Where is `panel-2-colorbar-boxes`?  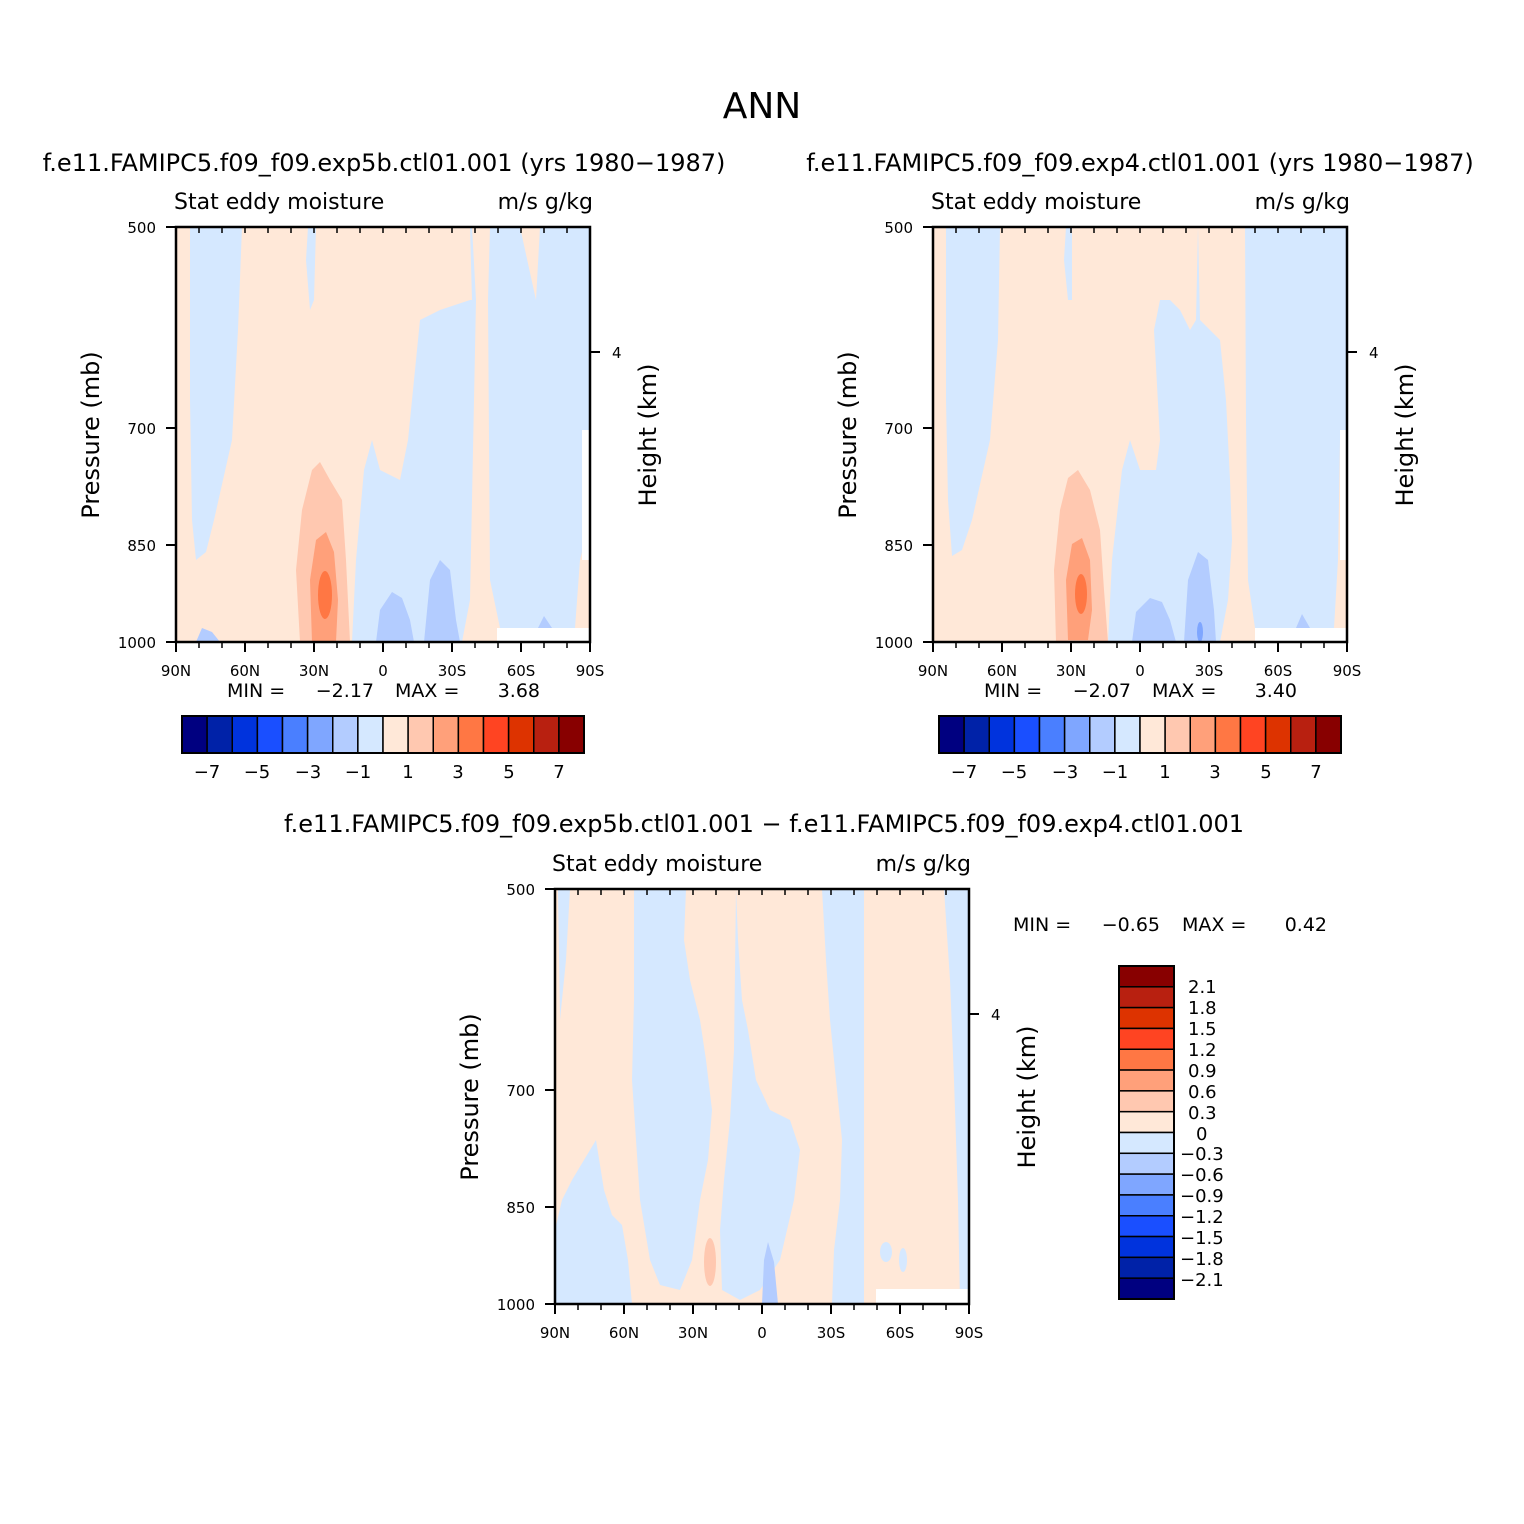
panel-2-colorbar-boxes is located at coordinates (1140, 734).